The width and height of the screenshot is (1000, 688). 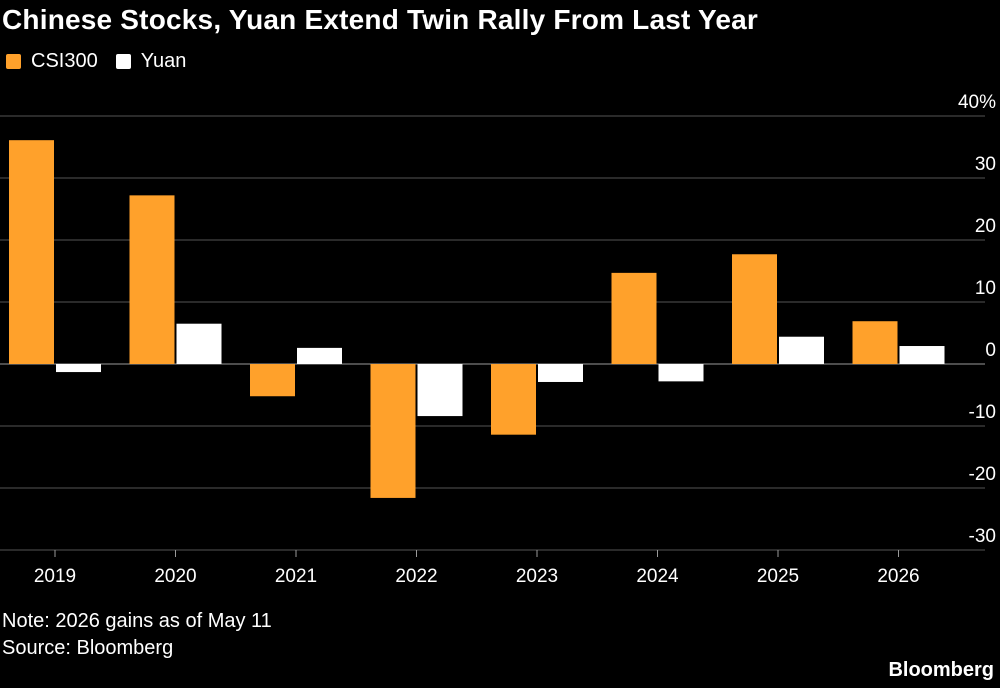 What do you see at coordinates (985, 164) in the screenshot?
I see `y-tick-label: 30` at bounding box center [985, 164].